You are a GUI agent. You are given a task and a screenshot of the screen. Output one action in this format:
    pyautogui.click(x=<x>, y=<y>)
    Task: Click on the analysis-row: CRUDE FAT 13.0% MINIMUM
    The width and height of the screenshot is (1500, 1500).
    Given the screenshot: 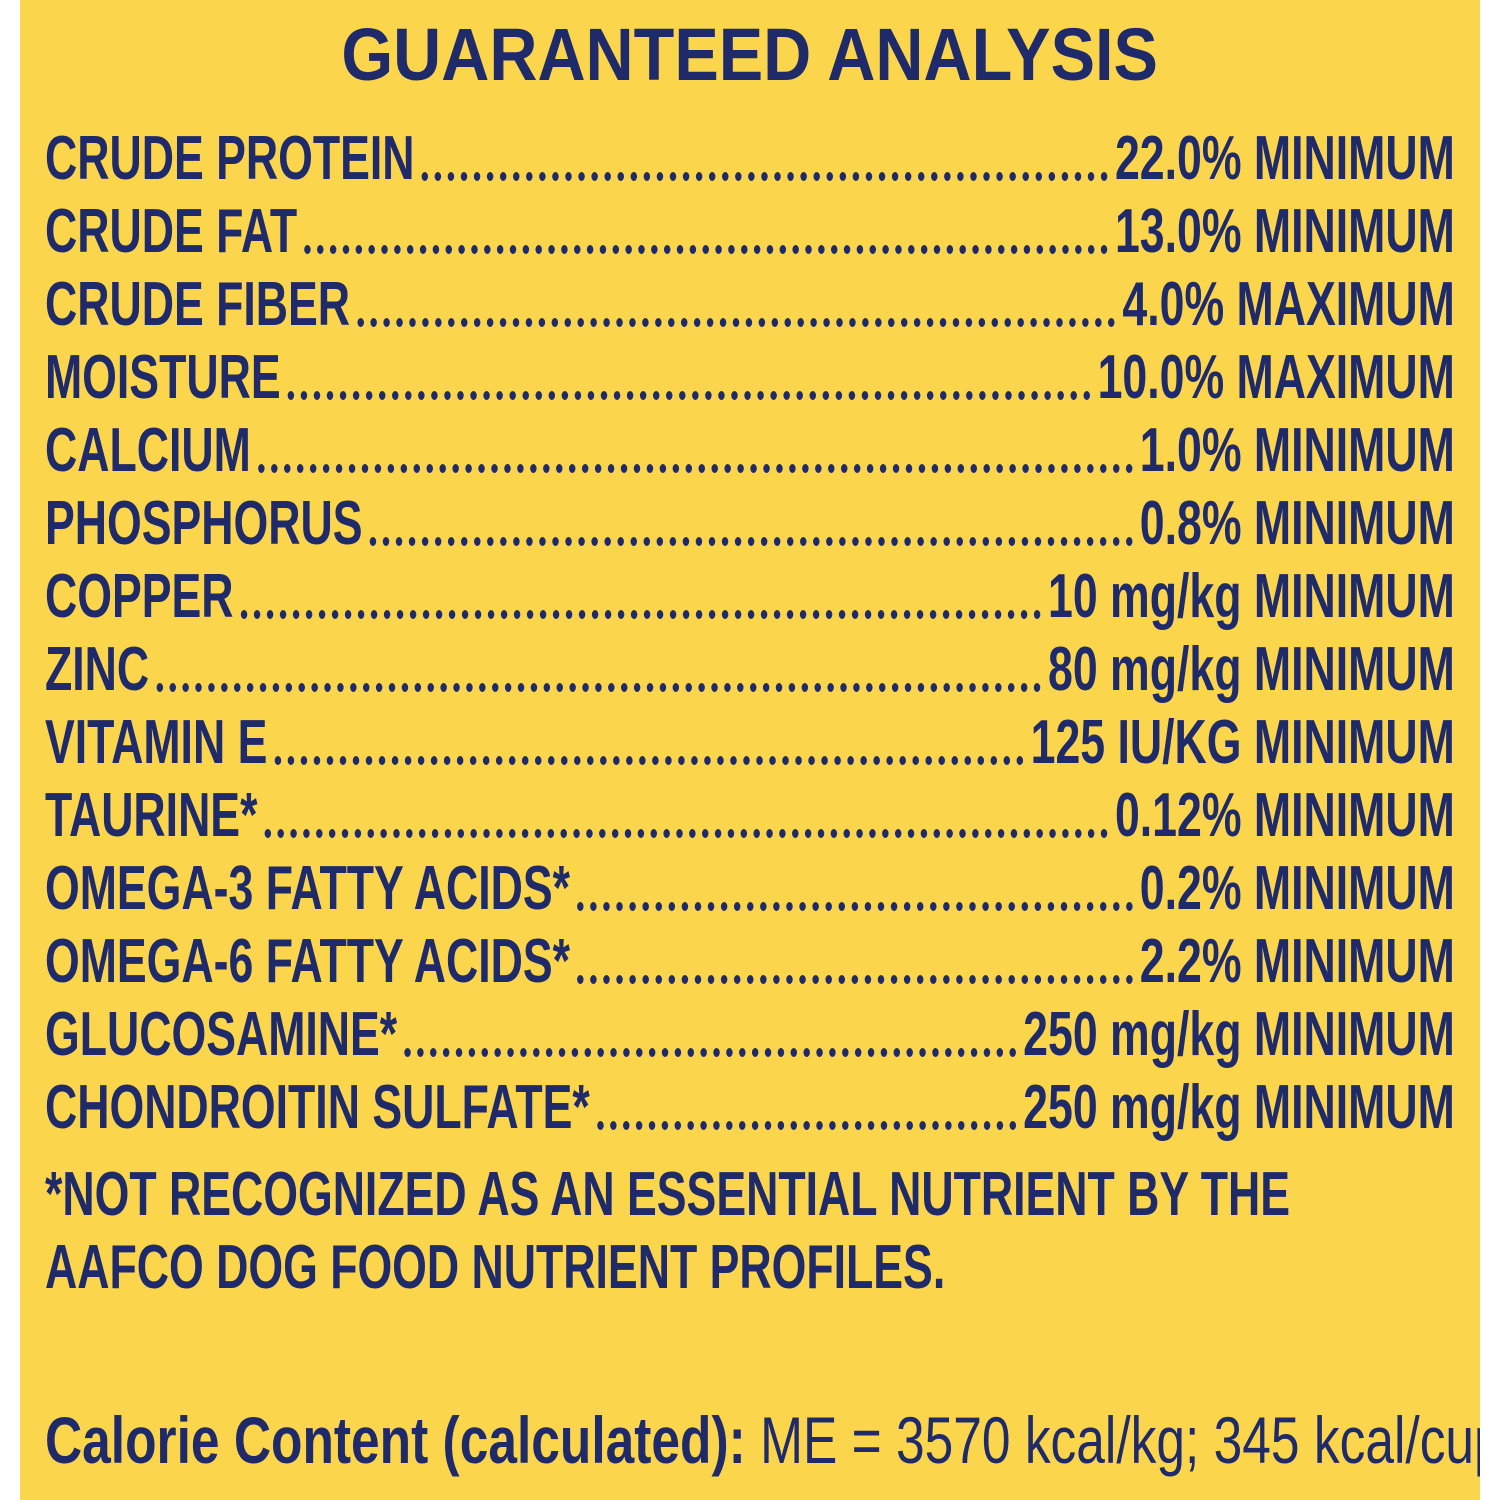 What is the action you would take?
    pyautogui.click(x=750, y=231)
    